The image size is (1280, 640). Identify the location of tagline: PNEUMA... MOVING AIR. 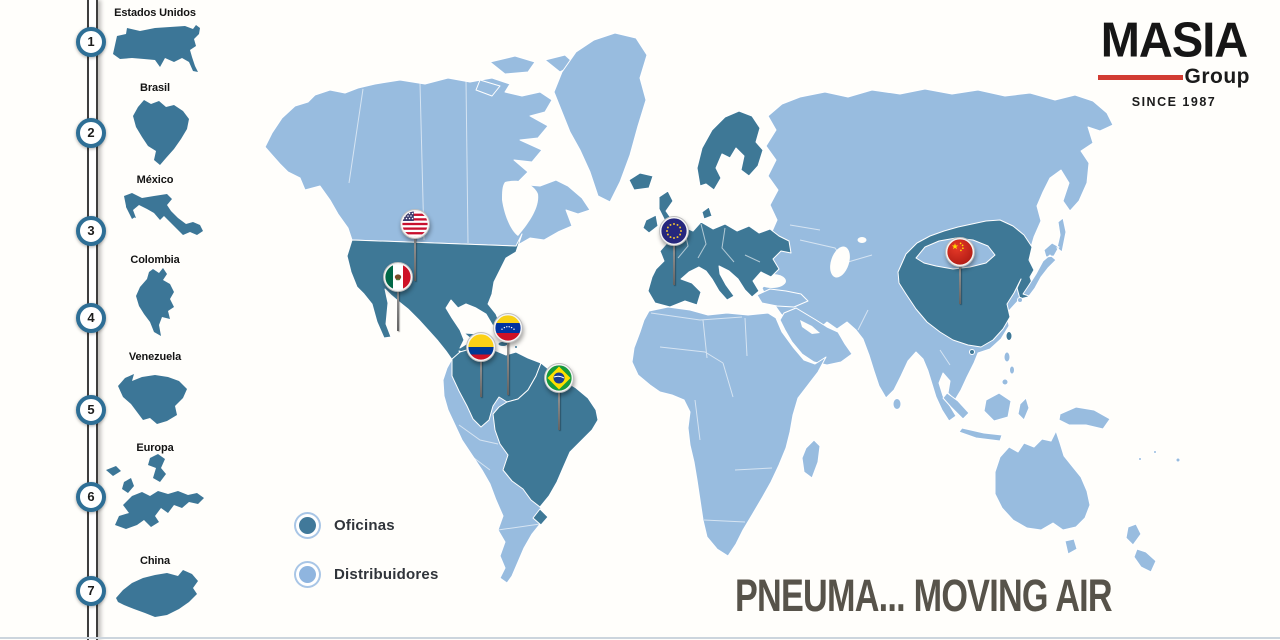
(924, 595).